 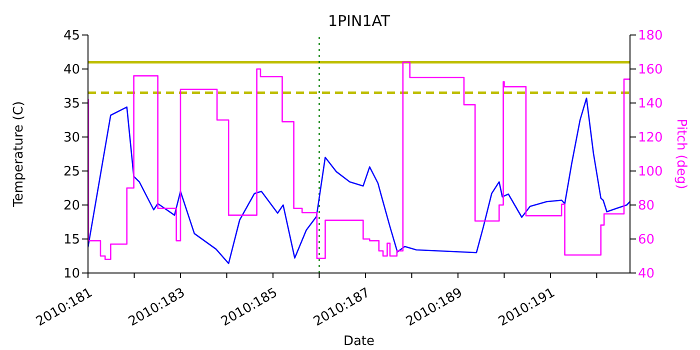 I want to click on y-tick-label: 30, so click(x=71, y=138).